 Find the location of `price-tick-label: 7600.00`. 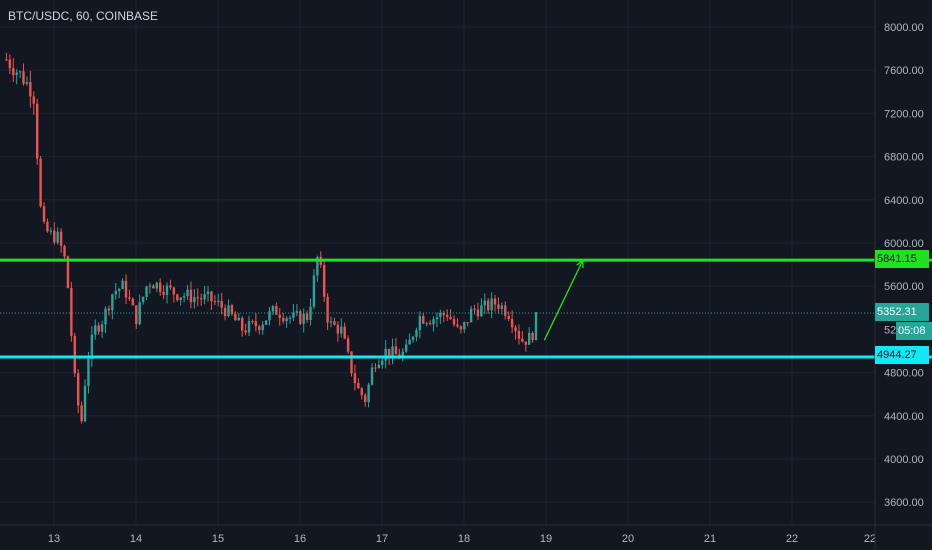

price-tick-label: 7600.00 is located at coordinates (904, 71).